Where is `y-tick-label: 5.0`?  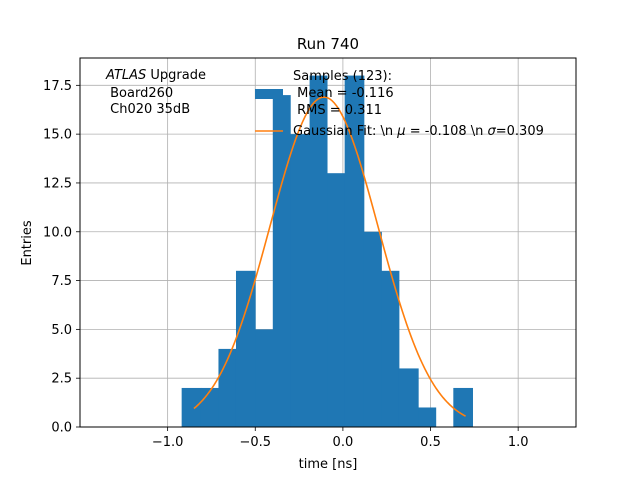 y-tick-label: 5.0 is located at coordinates (61, 330).